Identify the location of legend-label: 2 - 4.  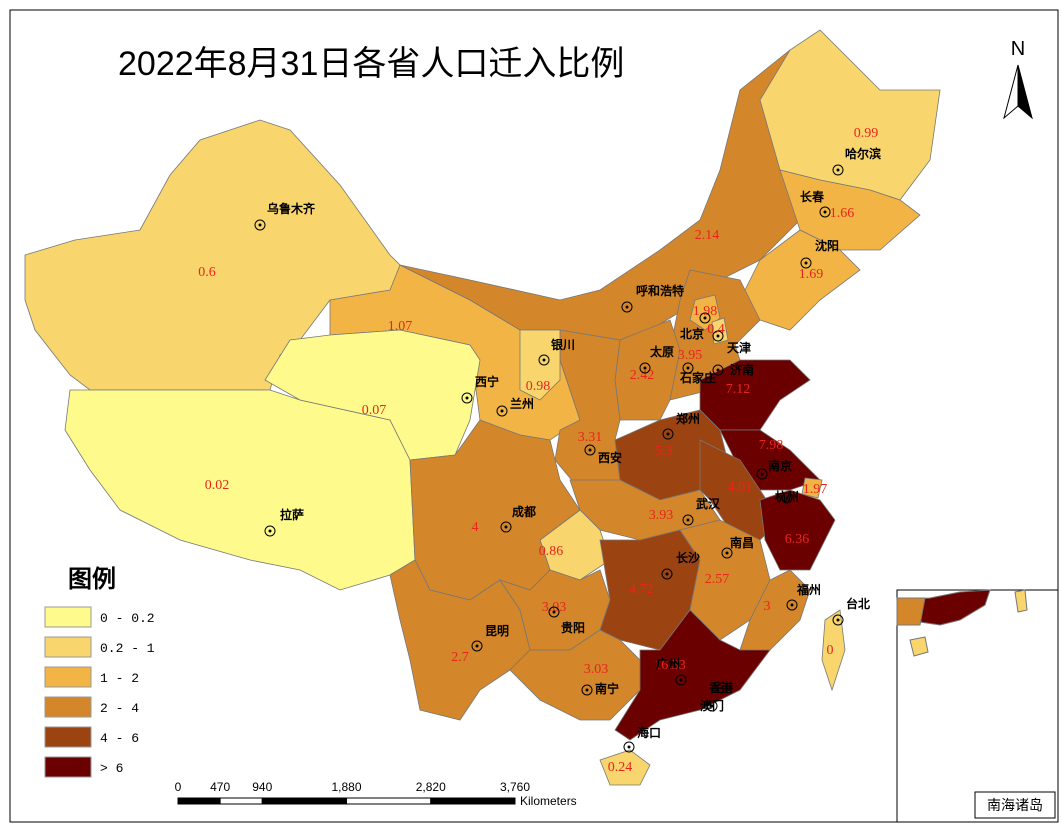
(119, 708).